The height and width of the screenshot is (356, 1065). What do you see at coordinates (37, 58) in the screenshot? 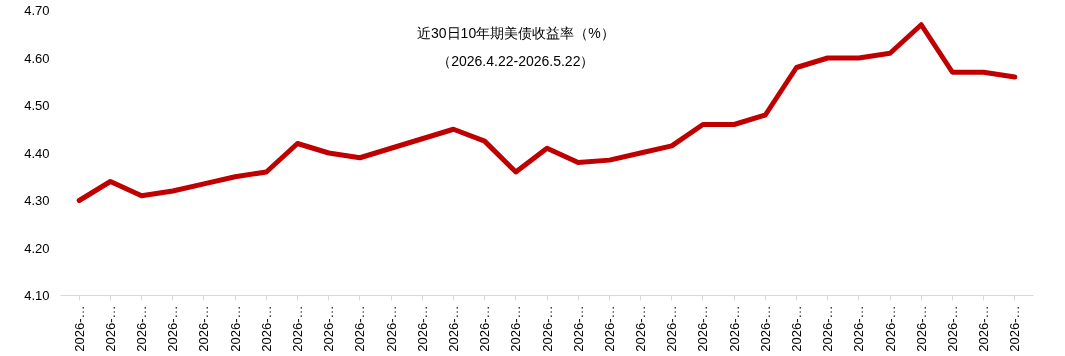
I see `y-tick-label: 4.60` at bounding box center [37, 58].